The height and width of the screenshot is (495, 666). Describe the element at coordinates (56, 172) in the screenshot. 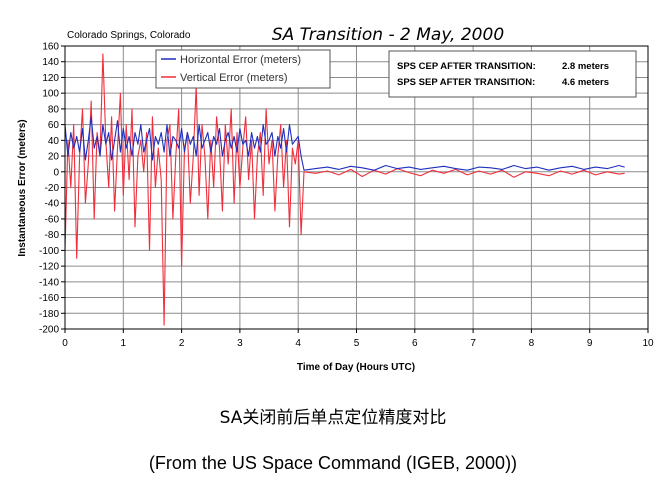

I see `y-tick-label: 0` at that location.